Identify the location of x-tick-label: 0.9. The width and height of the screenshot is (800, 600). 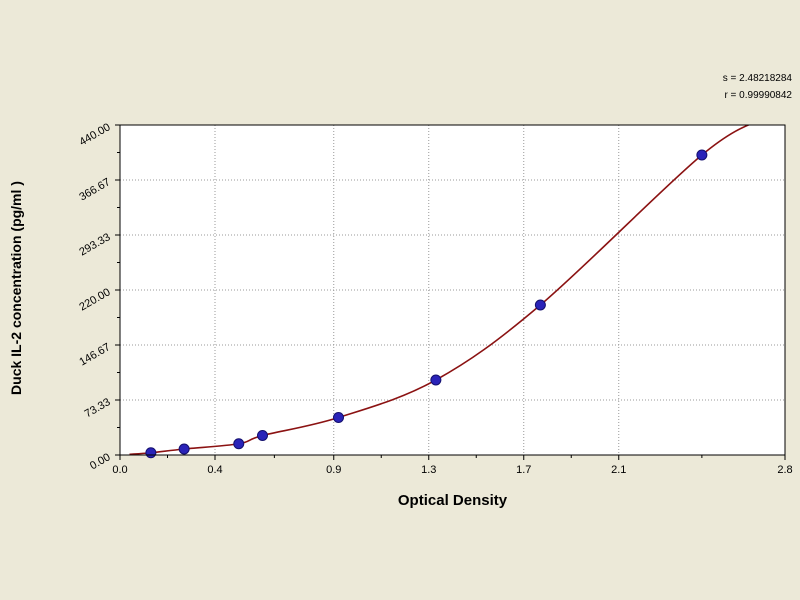
(333, 470).